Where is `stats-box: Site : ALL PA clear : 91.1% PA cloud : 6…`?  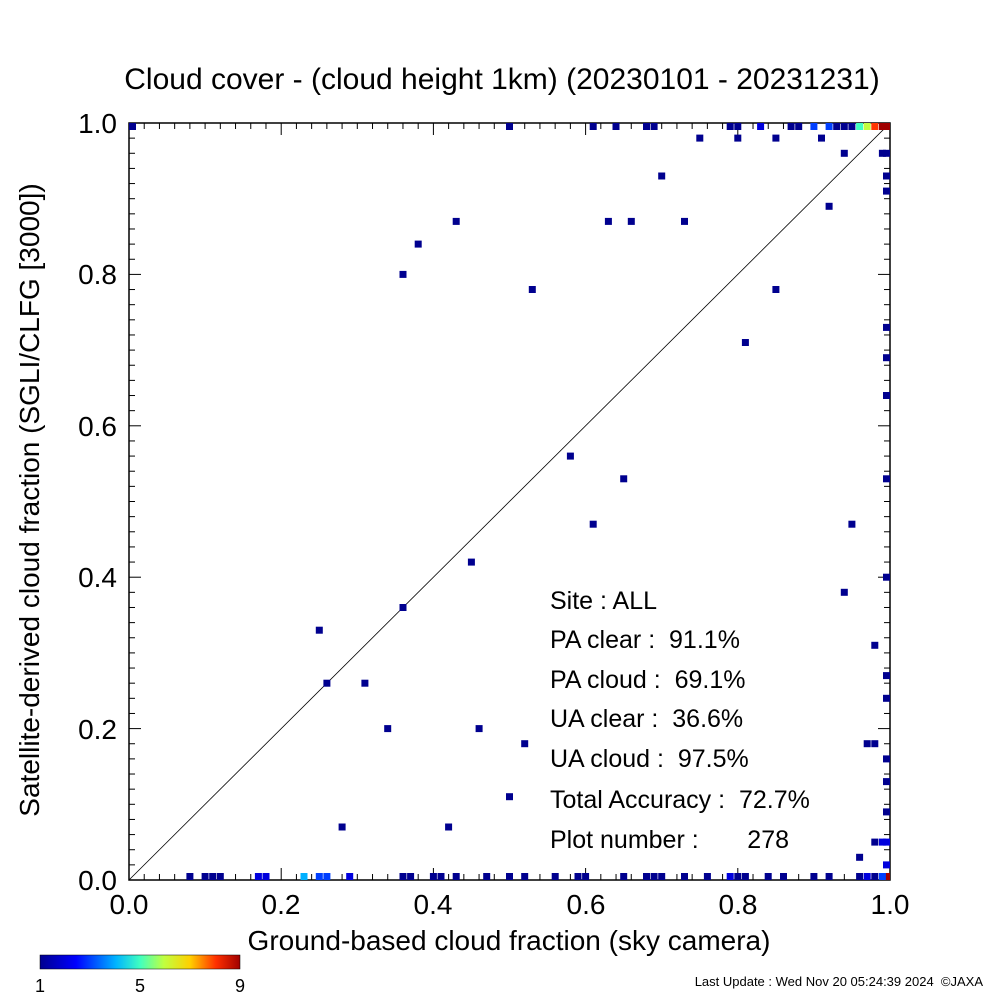
stats-box: Site : ALL PA clear : 91.1% PA cloud : 6… is located at coordinates (680, 720).